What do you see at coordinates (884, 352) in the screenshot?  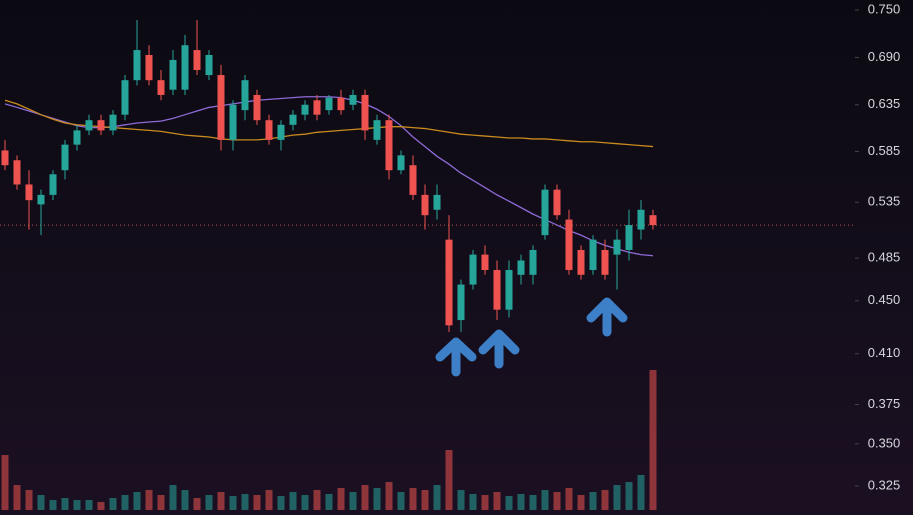 I see `y-tick-label: 0.410` at bounding box center [884, 352].